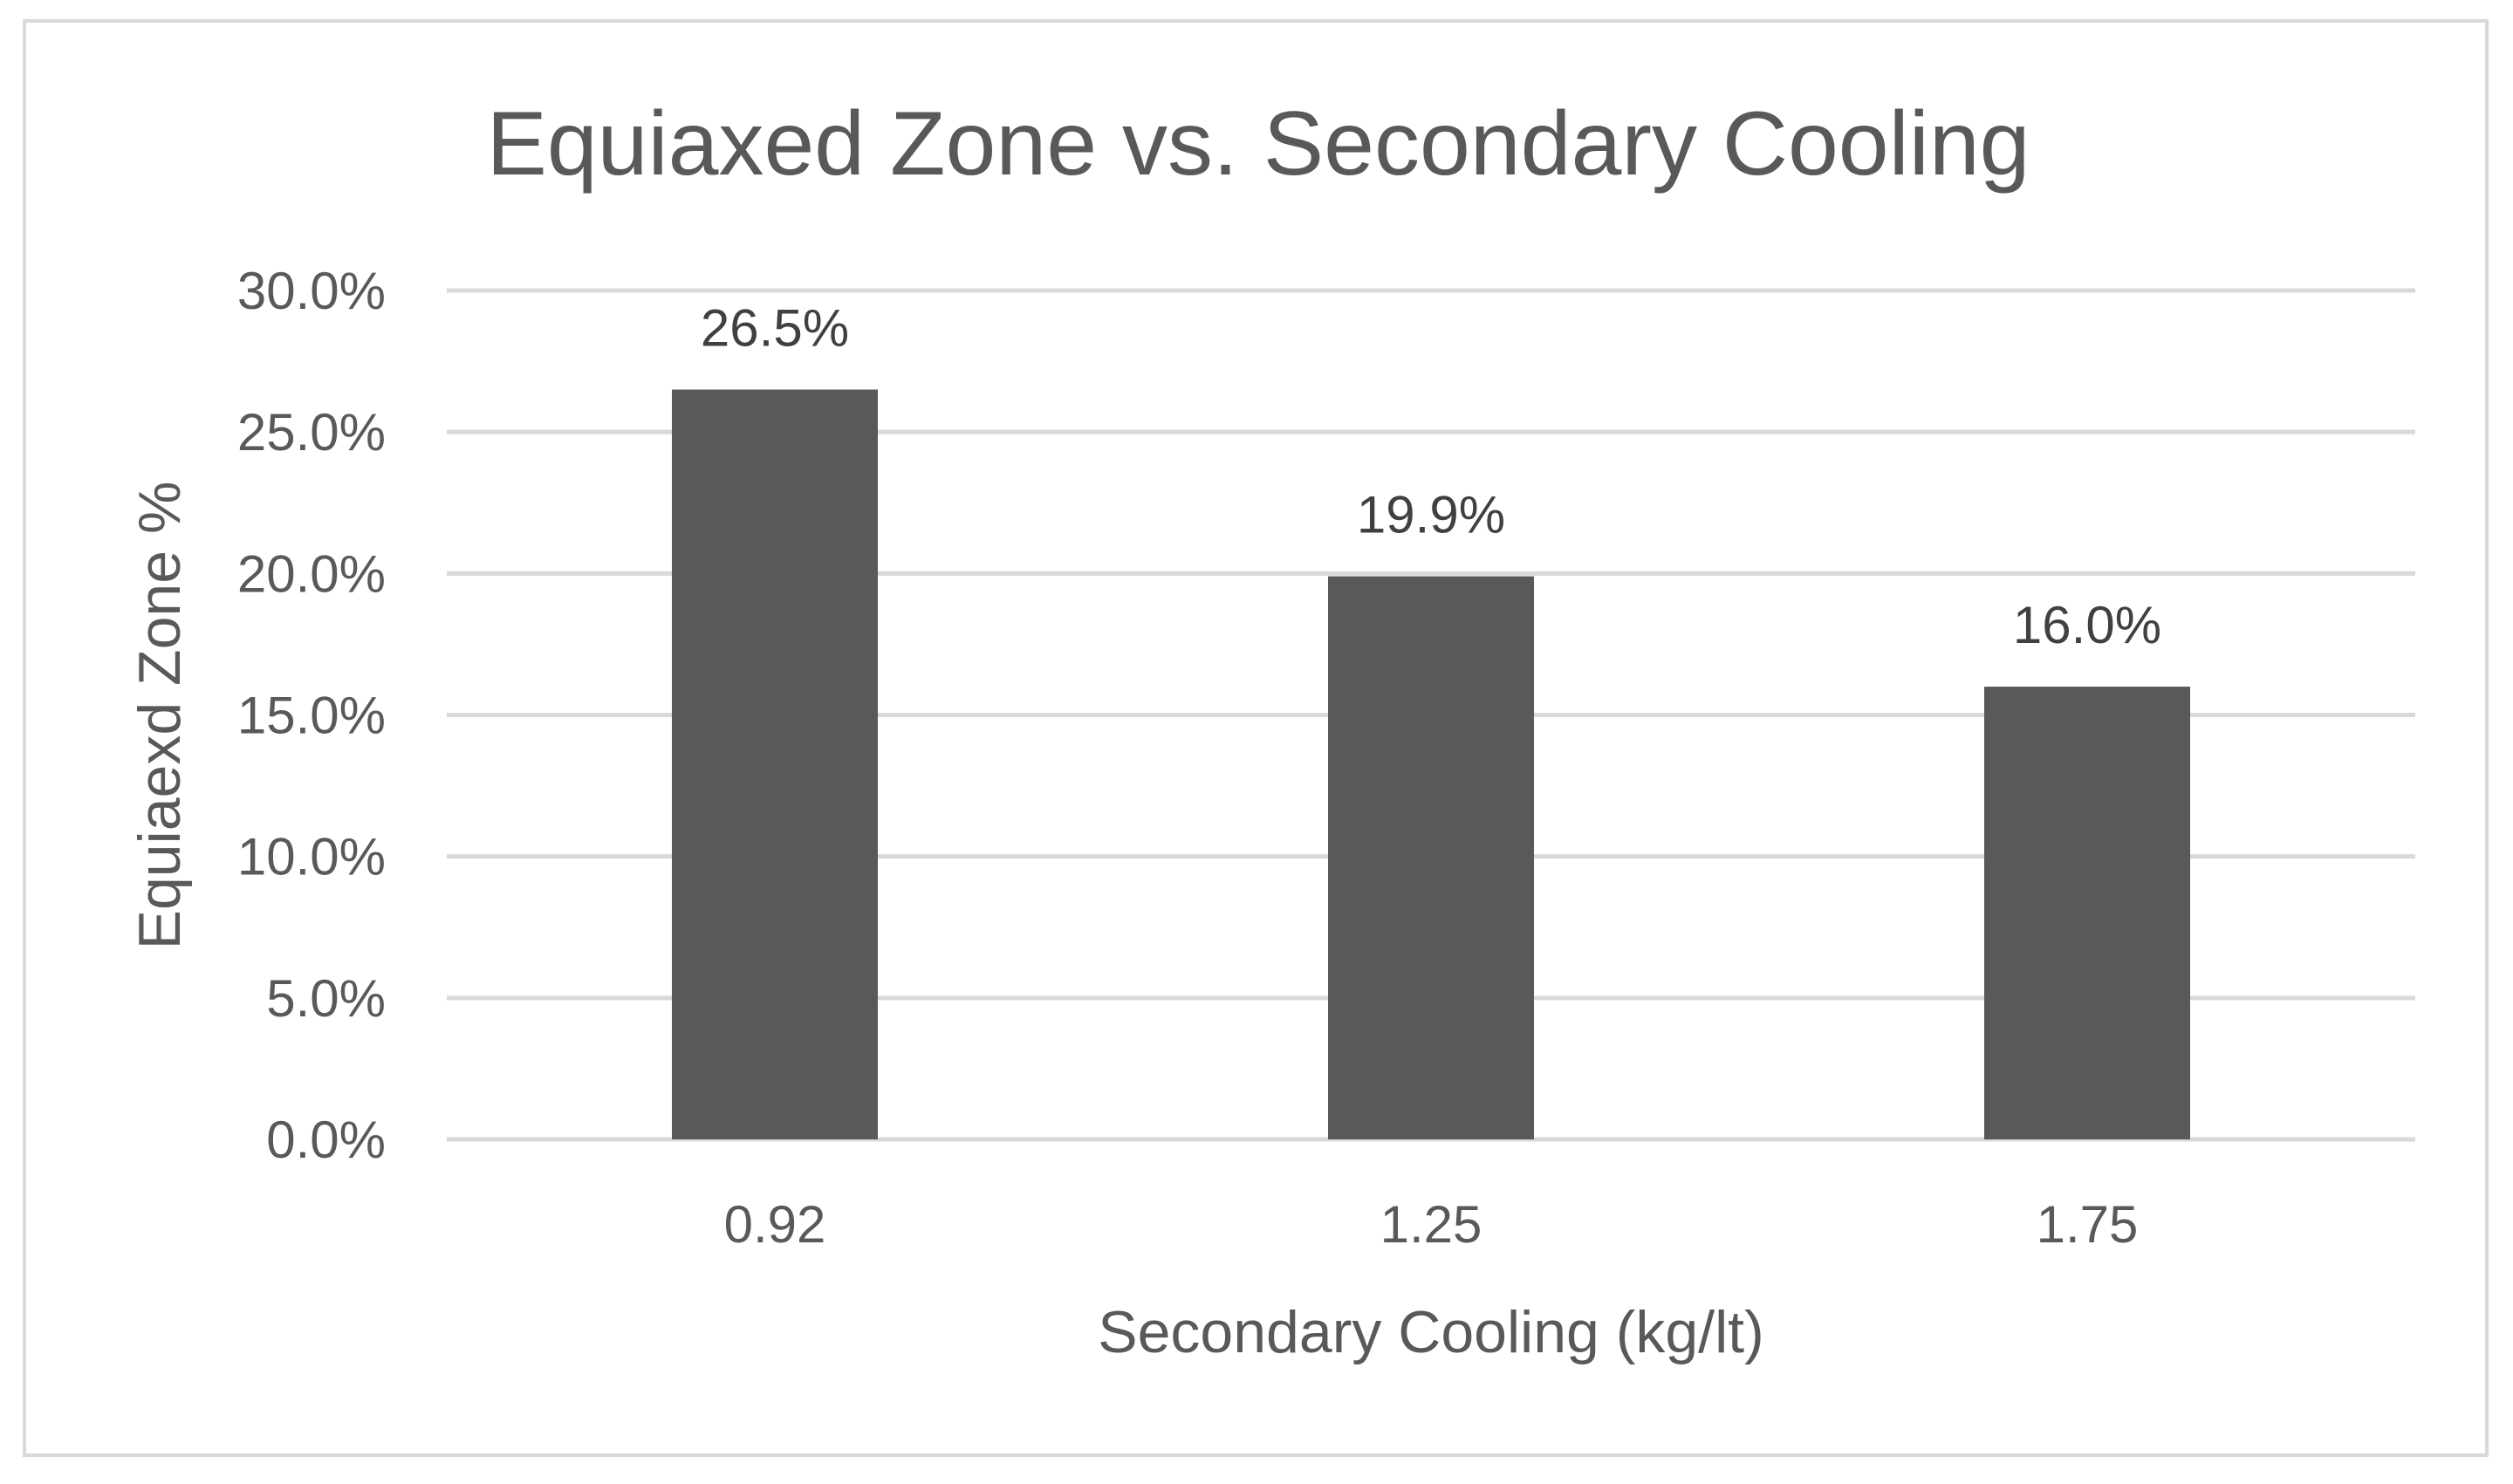 The image size is (2513, 1484). I want to click on data-label: 26.5%, so click(775, 328).